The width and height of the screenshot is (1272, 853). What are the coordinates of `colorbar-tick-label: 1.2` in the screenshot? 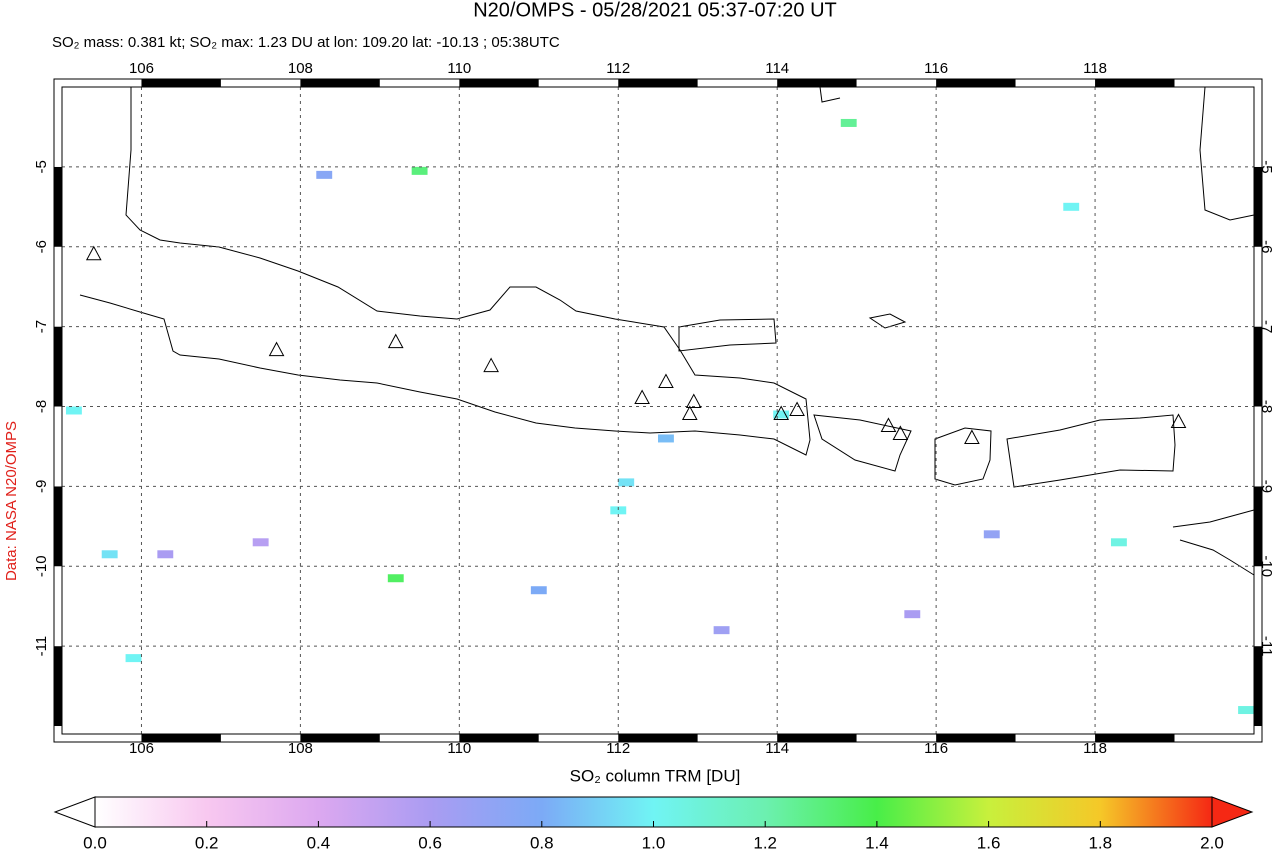 It's located at (765, 842).